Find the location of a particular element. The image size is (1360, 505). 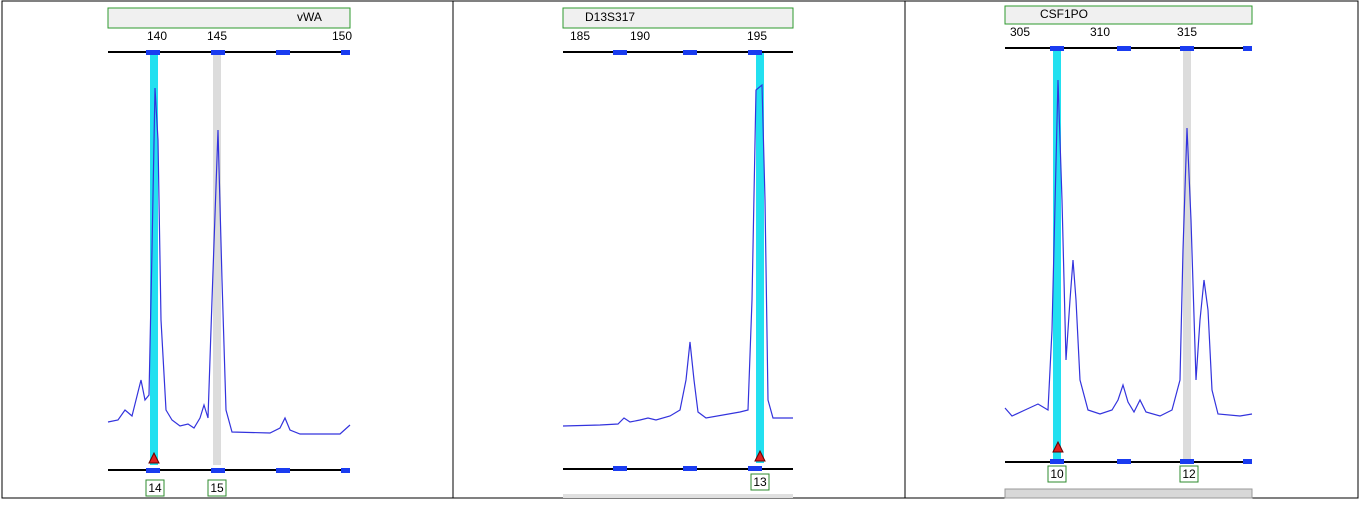

allele-call: 14 is located at coordinates (155, 488).